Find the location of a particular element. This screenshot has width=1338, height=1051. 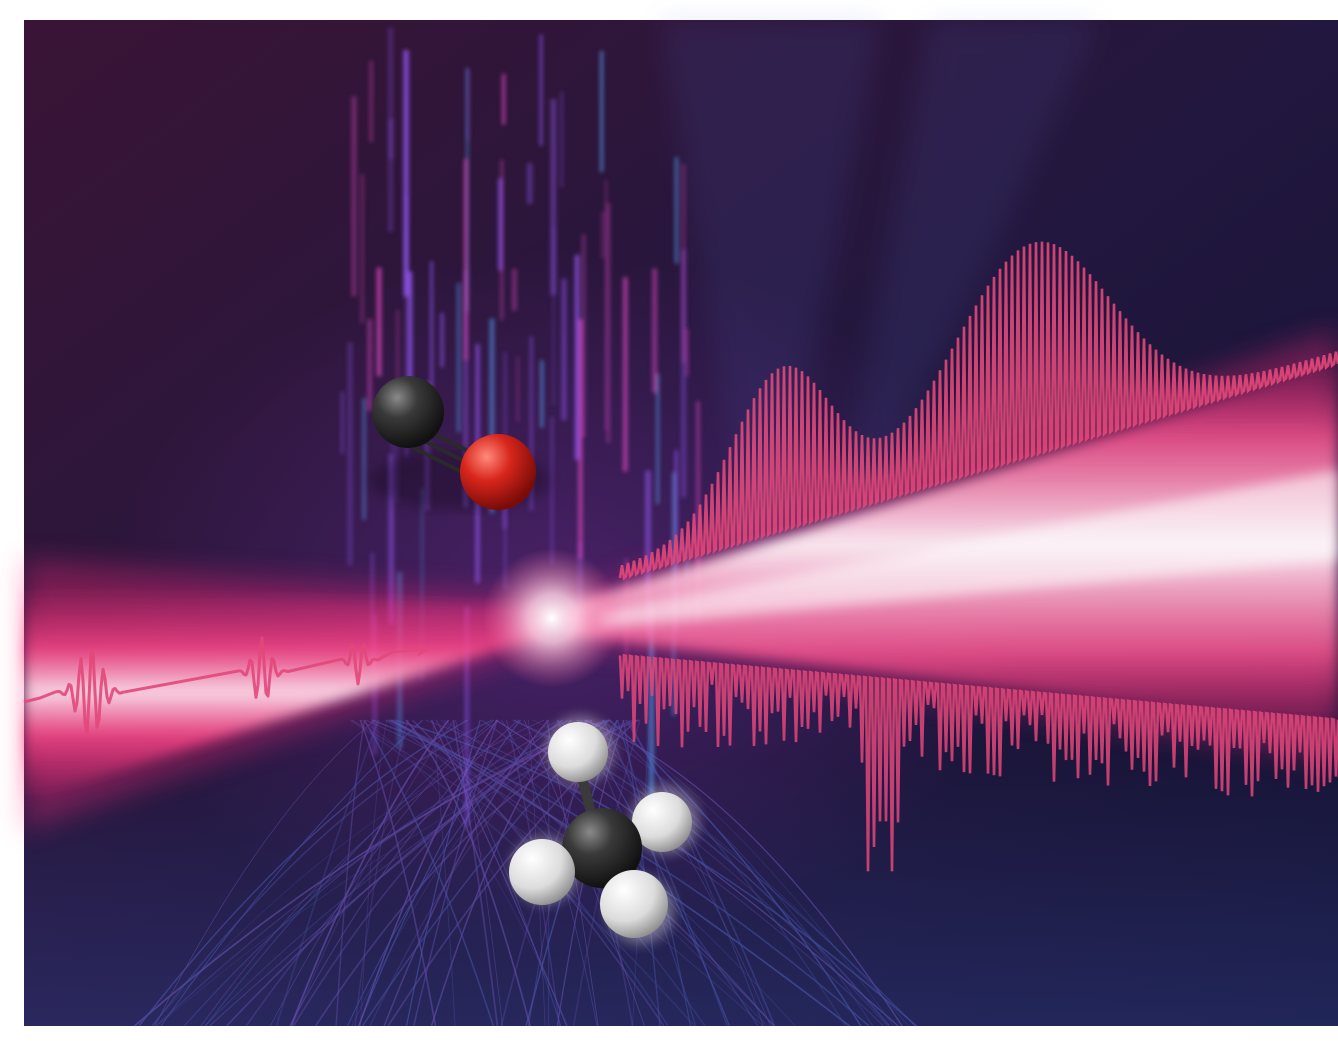

carbon-monoxide-molecule-icon is located at coordinates (460, 443).